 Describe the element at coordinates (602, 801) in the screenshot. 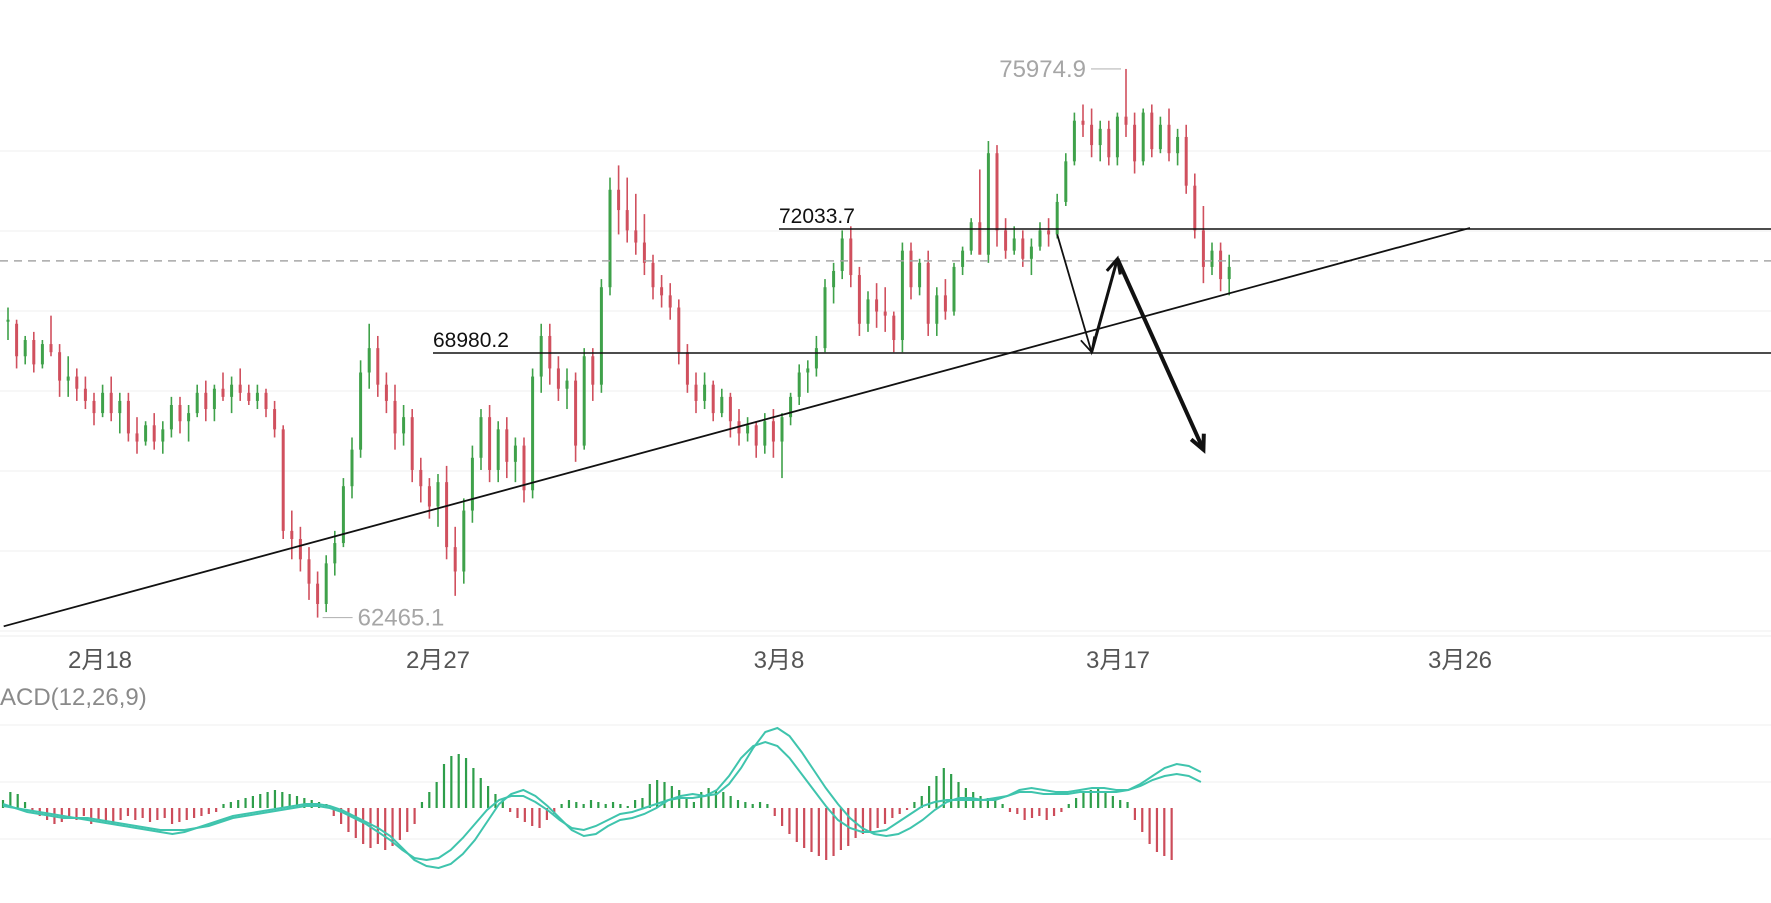

I see `macd-dea-line` at that location.